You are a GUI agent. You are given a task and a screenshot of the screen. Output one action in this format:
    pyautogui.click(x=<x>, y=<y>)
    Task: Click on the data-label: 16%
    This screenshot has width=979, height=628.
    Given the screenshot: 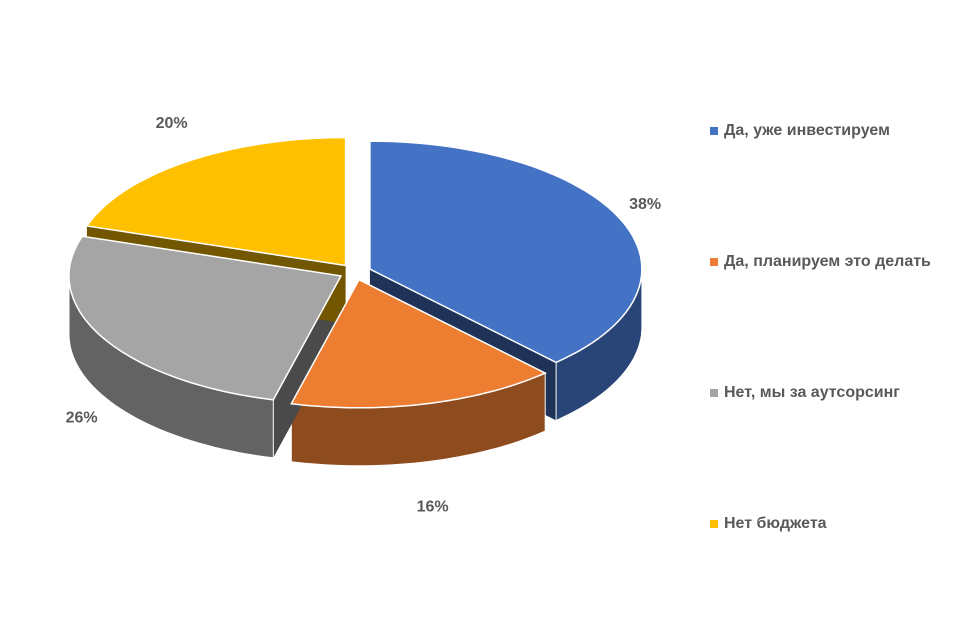 What is the action you would take?
    pyautogui.click(x=433, y=506)
    